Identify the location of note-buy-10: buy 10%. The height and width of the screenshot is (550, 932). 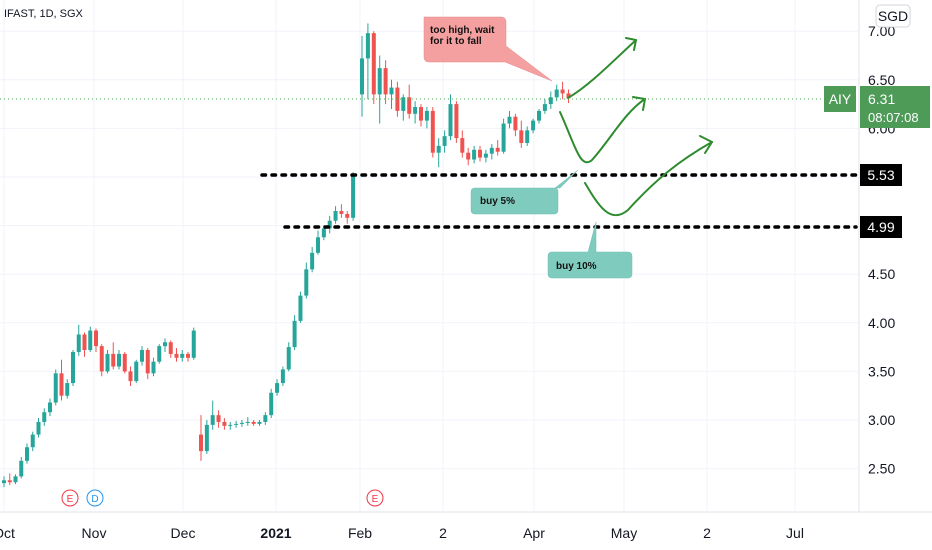
(590, 250).